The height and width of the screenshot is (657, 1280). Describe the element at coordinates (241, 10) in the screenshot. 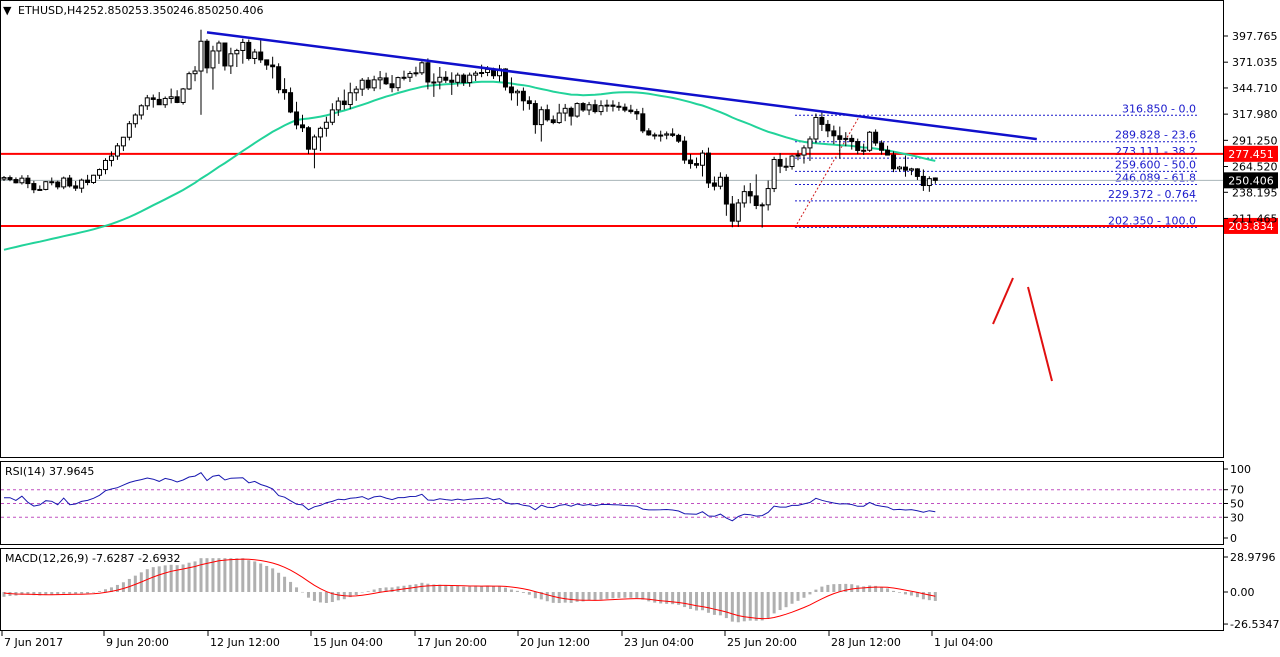

I see `close-value: 250.406` at that location.